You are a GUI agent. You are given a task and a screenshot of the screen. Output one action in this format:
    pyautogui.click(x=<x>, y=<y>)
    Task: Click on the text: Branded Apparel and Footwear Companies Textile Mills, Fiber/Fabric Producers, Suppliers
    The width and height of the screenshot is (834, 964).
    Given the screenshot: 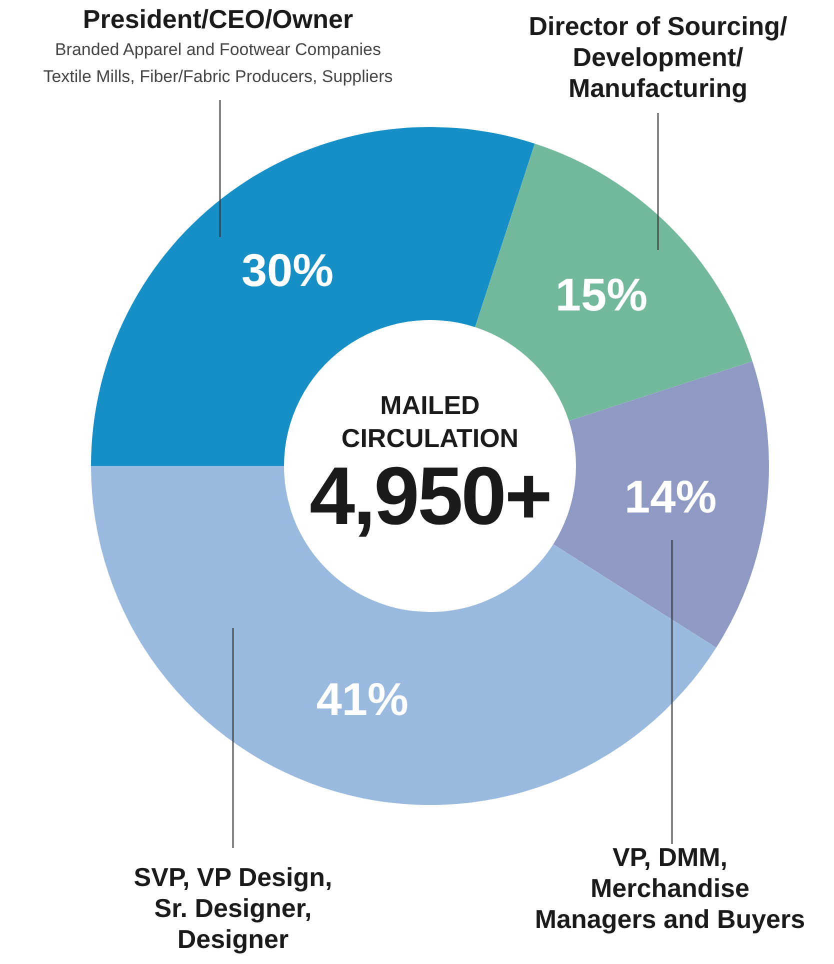 What is the action you would take?
    pyautogui.click(x=218, y=63)
    